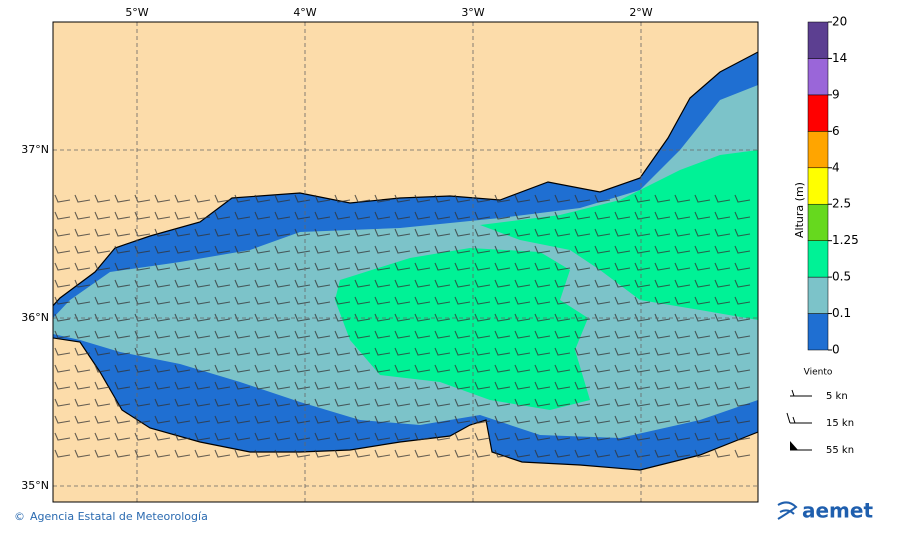 This screenshot has height=533, width=900. I want to click on wind-legend: 5 kn 15 kn 55 kn, so click(820, 422).